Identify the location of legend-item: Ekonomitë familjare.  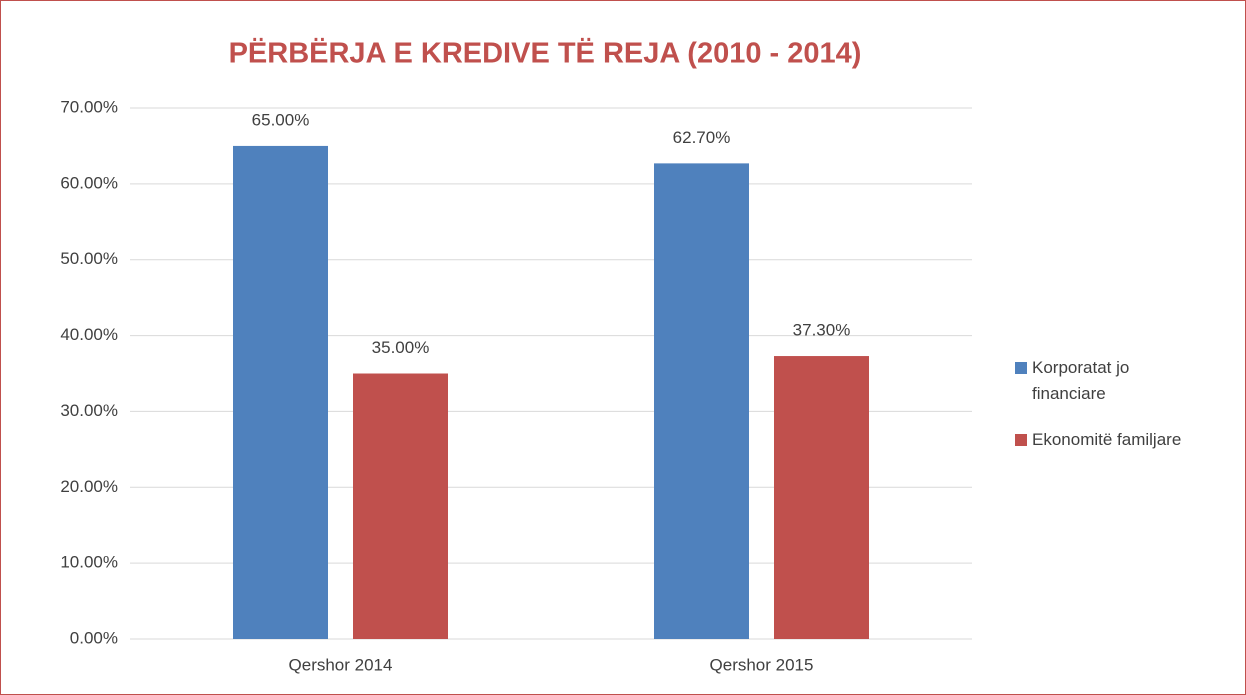
(1127, 440).